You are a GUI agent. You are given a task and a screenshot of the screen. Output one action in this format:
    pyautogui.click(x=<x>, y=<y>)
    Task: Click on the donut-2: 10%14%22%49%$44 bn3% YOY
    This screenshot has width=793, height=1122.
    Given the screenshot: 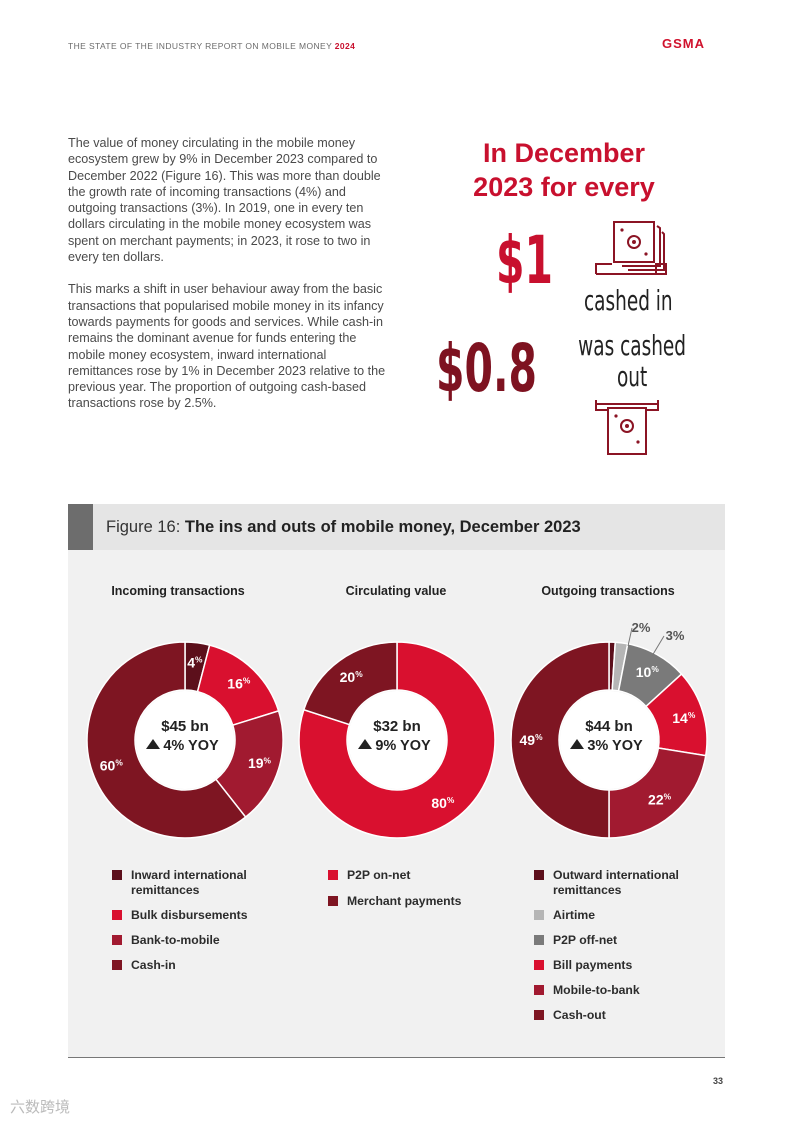 What is the action you would take?
    pyautogui.click(x=609, y=740)
    